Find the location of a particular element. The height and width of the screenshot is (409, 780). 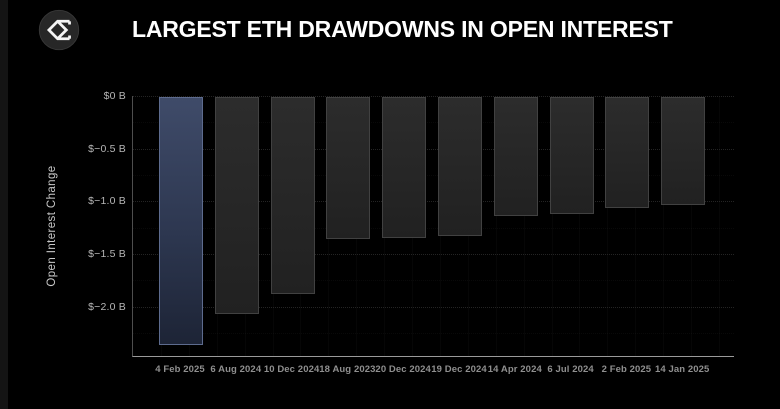

vertical-gridline is located at coordinates (719, 226).